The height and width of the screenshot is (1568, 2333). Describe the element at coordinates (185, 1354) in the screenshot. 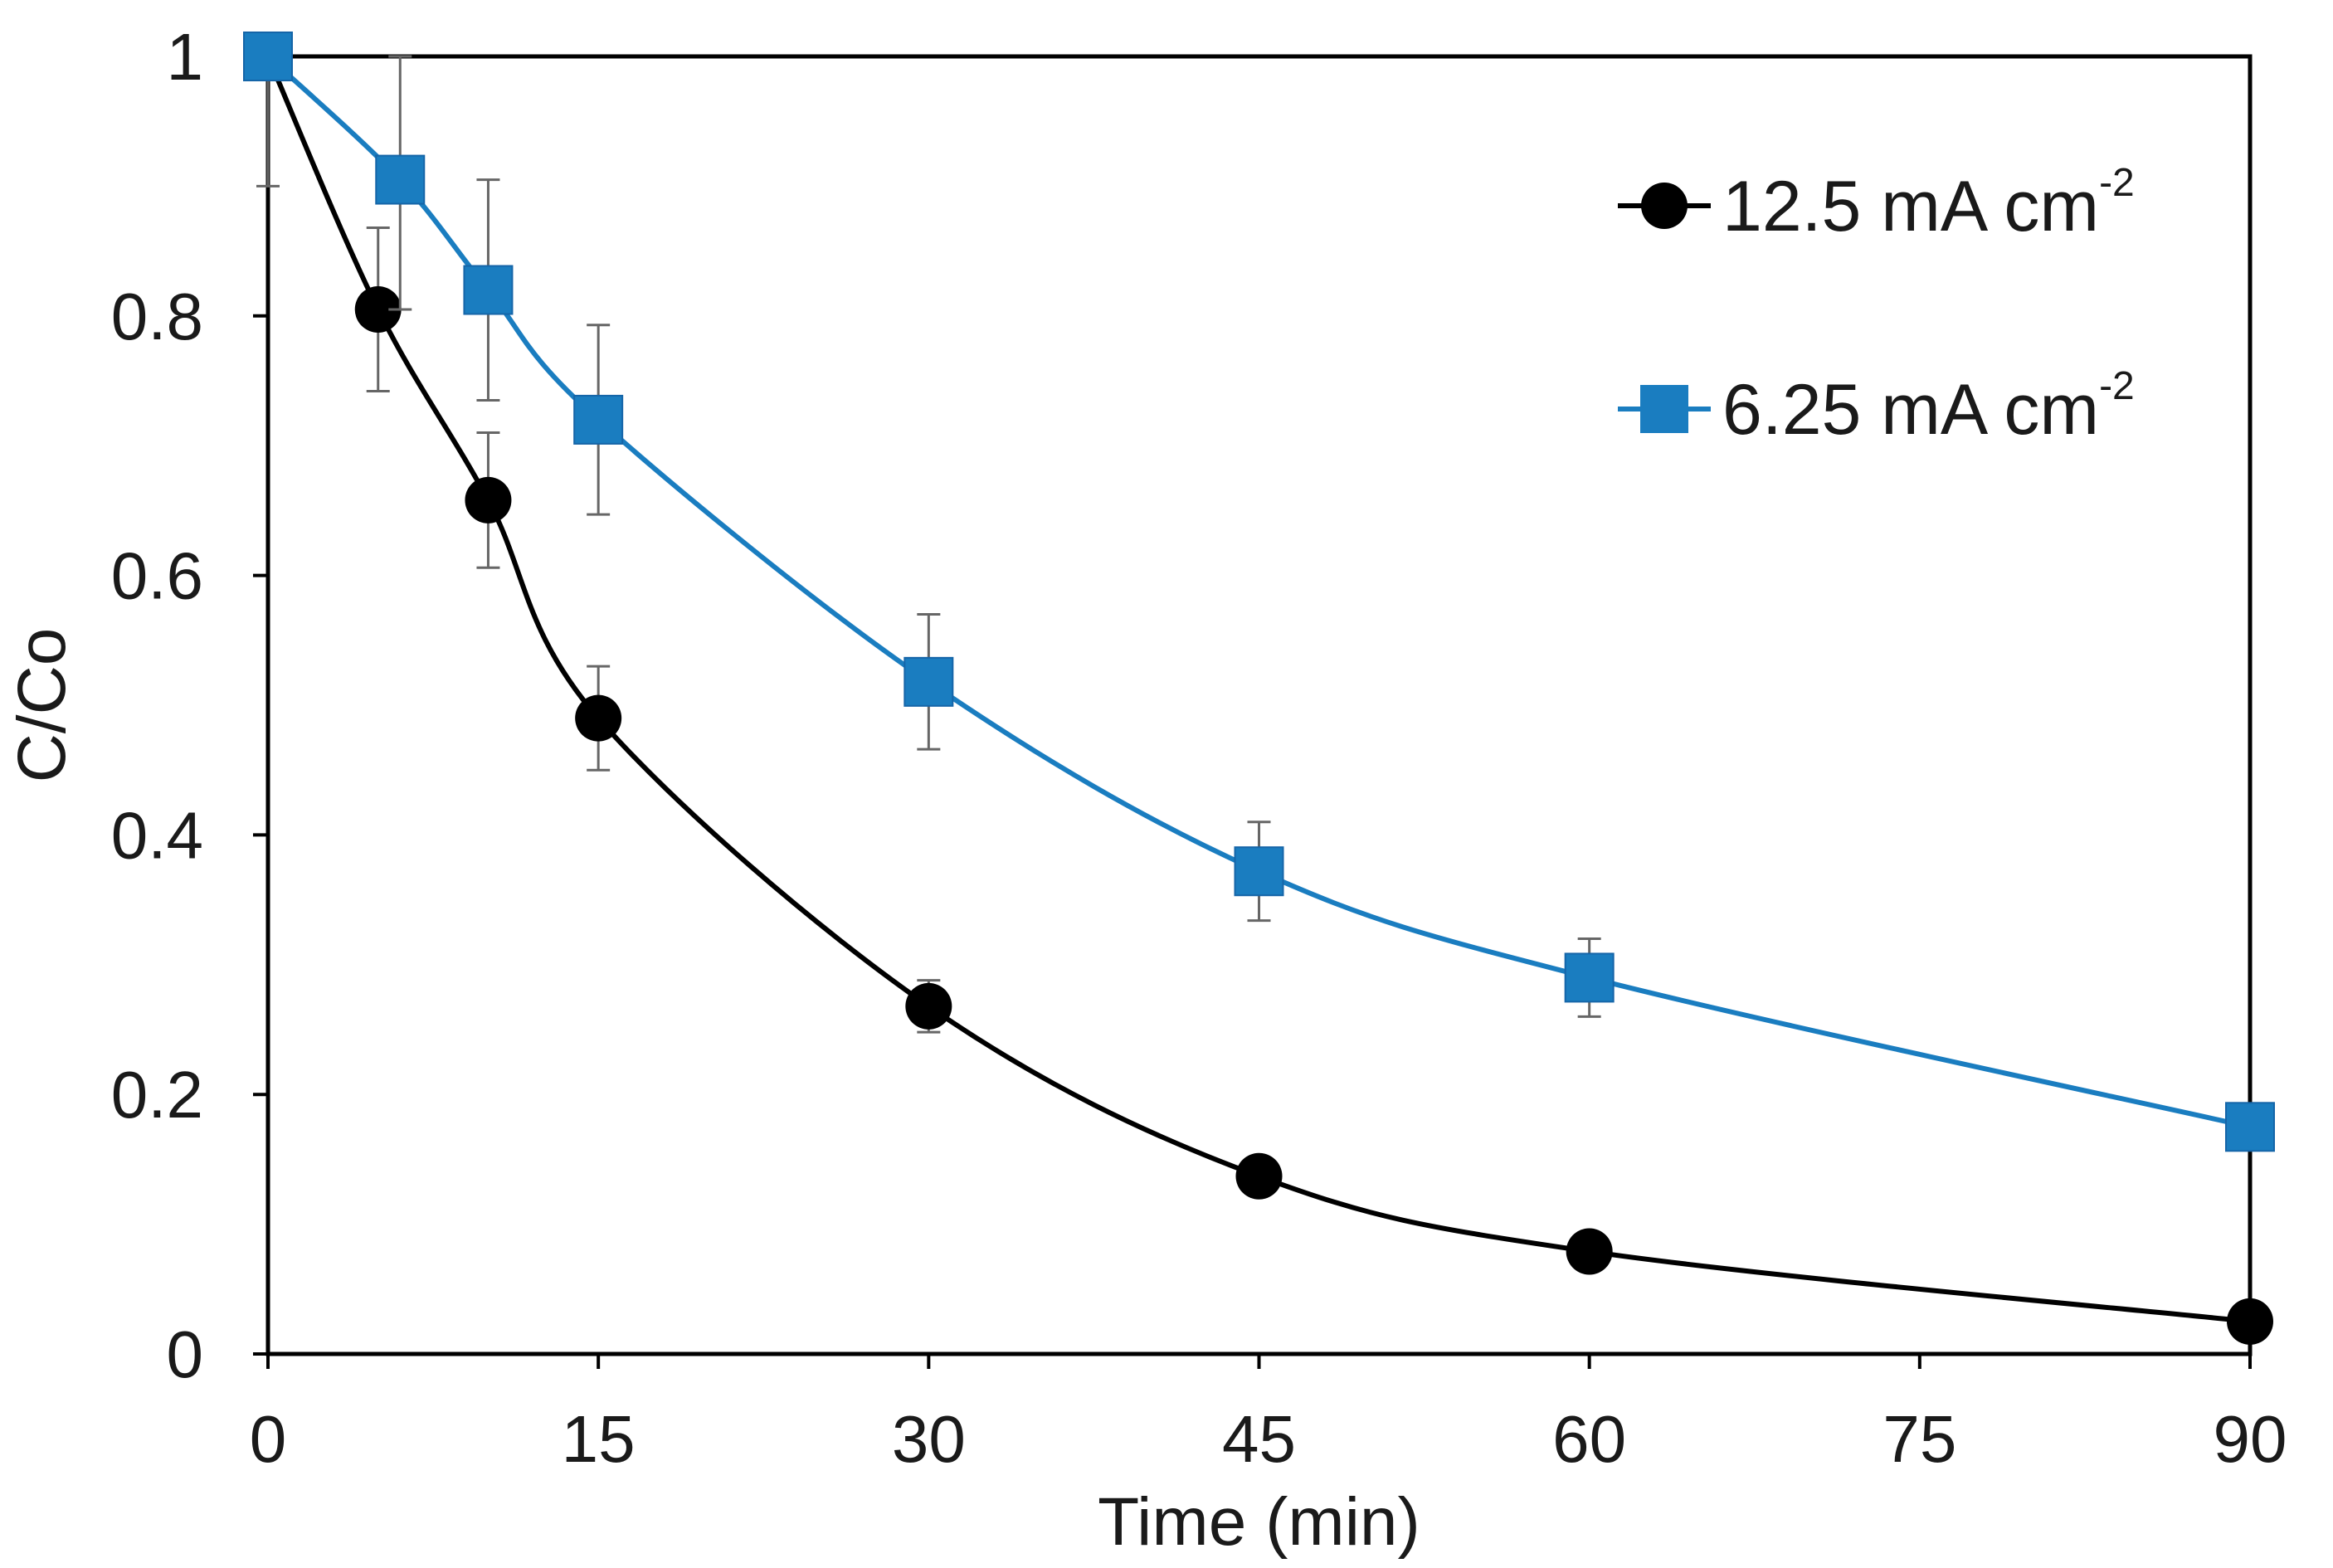

I see `y-tick-label: 0` at that location.